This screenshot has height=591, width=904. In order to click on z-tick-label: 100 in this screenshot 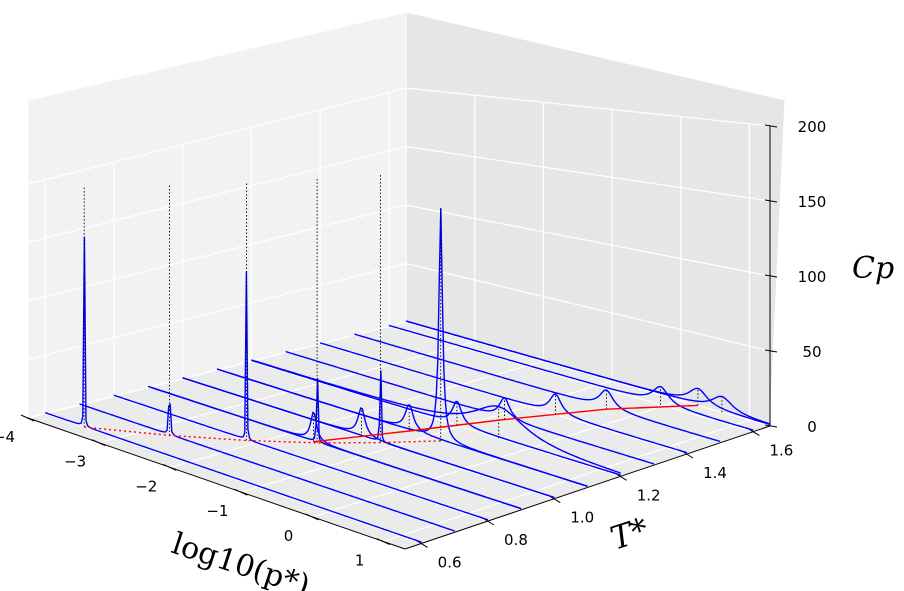, I will do `click(812, 277)`.